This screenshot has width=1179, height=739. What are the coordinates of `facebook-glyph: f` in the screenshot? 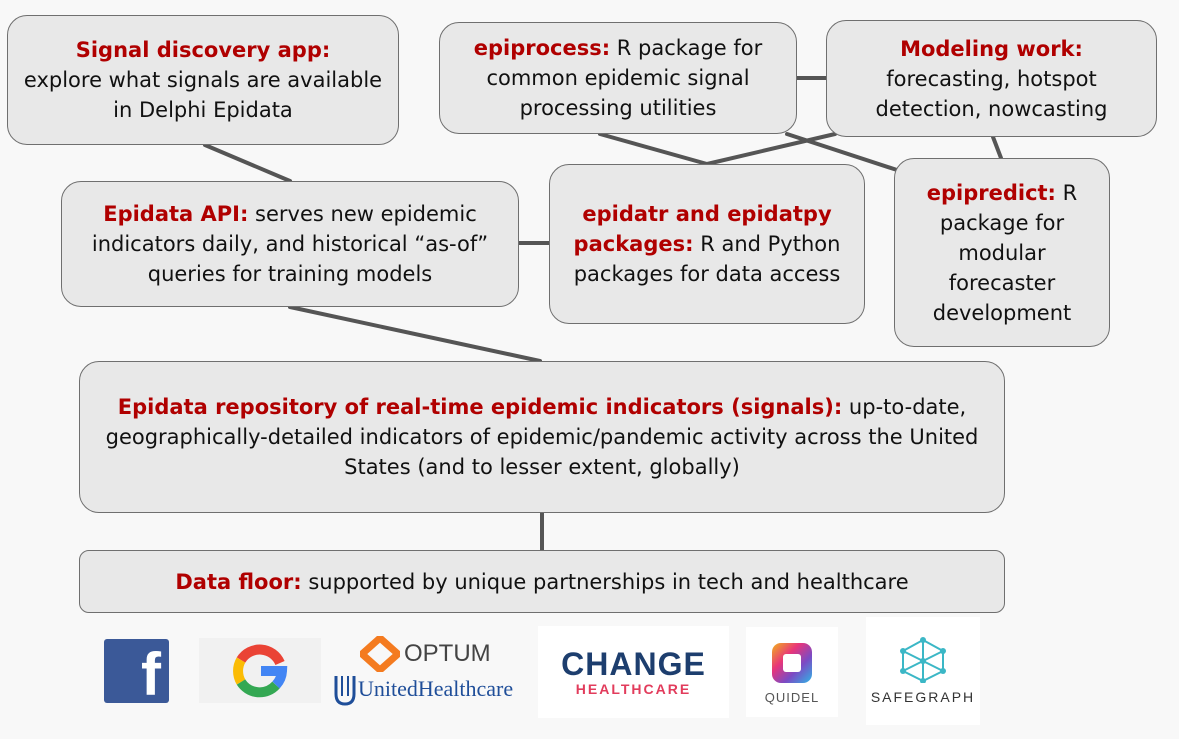 It's located at (151, 675).